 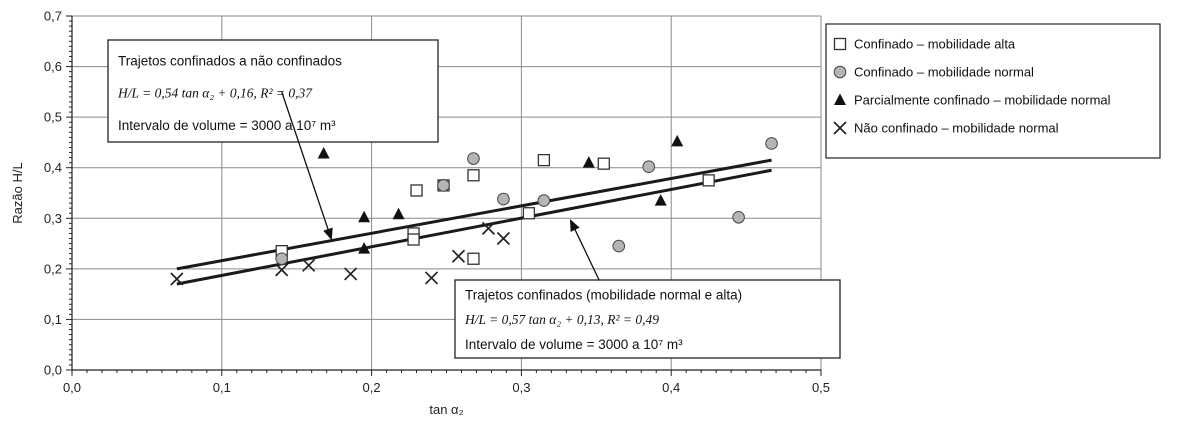 I want to click on legend-label: Confinado – mobilidade normal, so click(x=944, y=72).